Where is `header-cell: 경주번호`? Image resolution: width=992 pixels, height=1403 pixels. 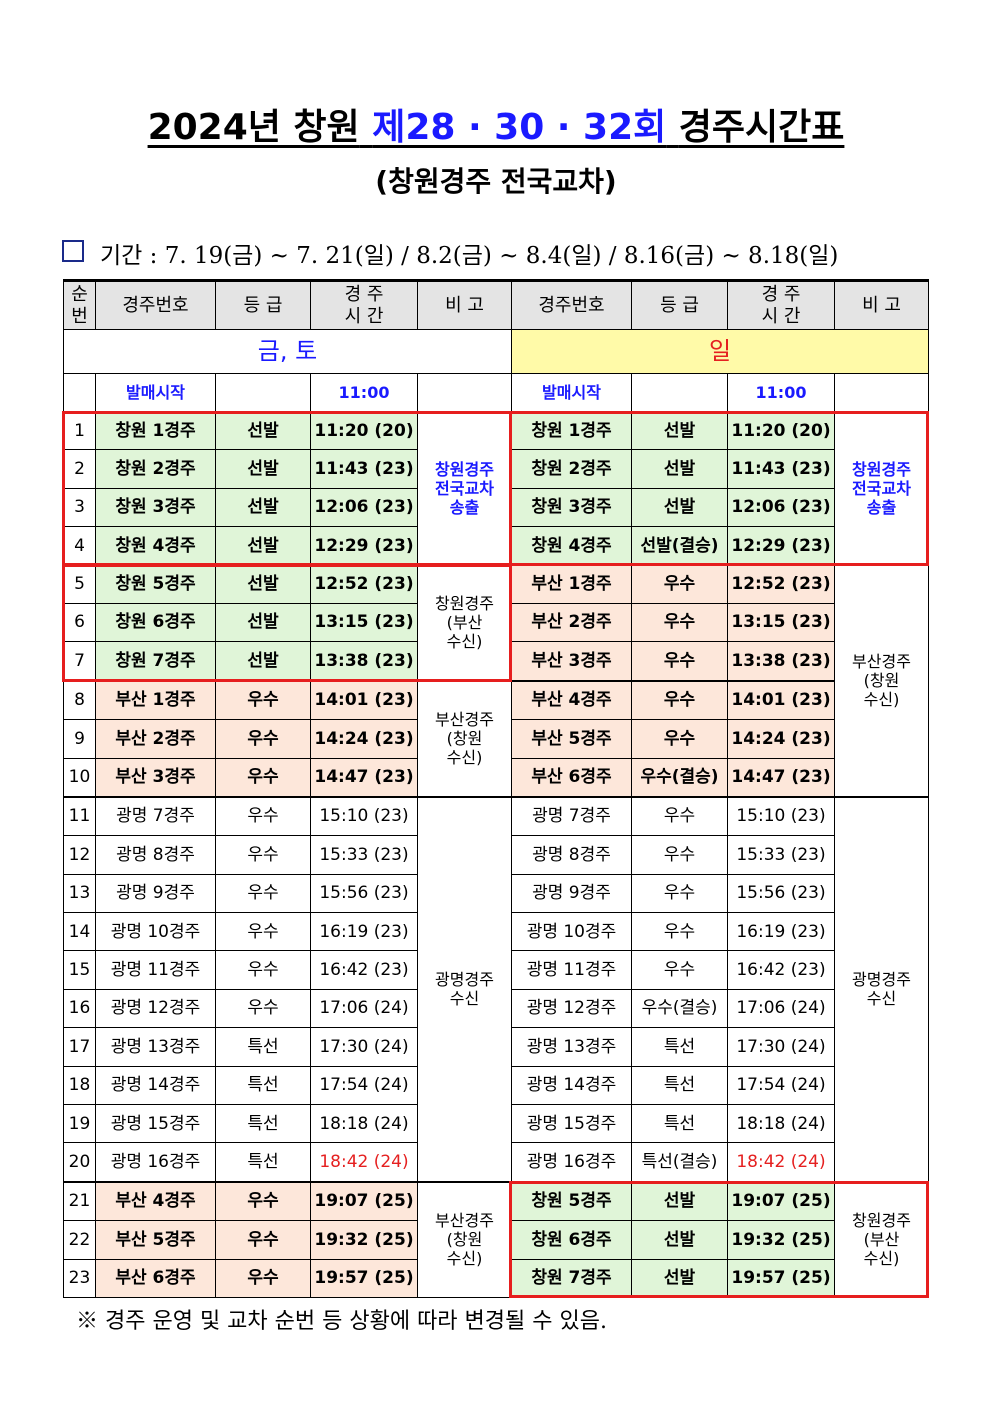 header-cell: 경주번호 is located at coordinates (571, 304).